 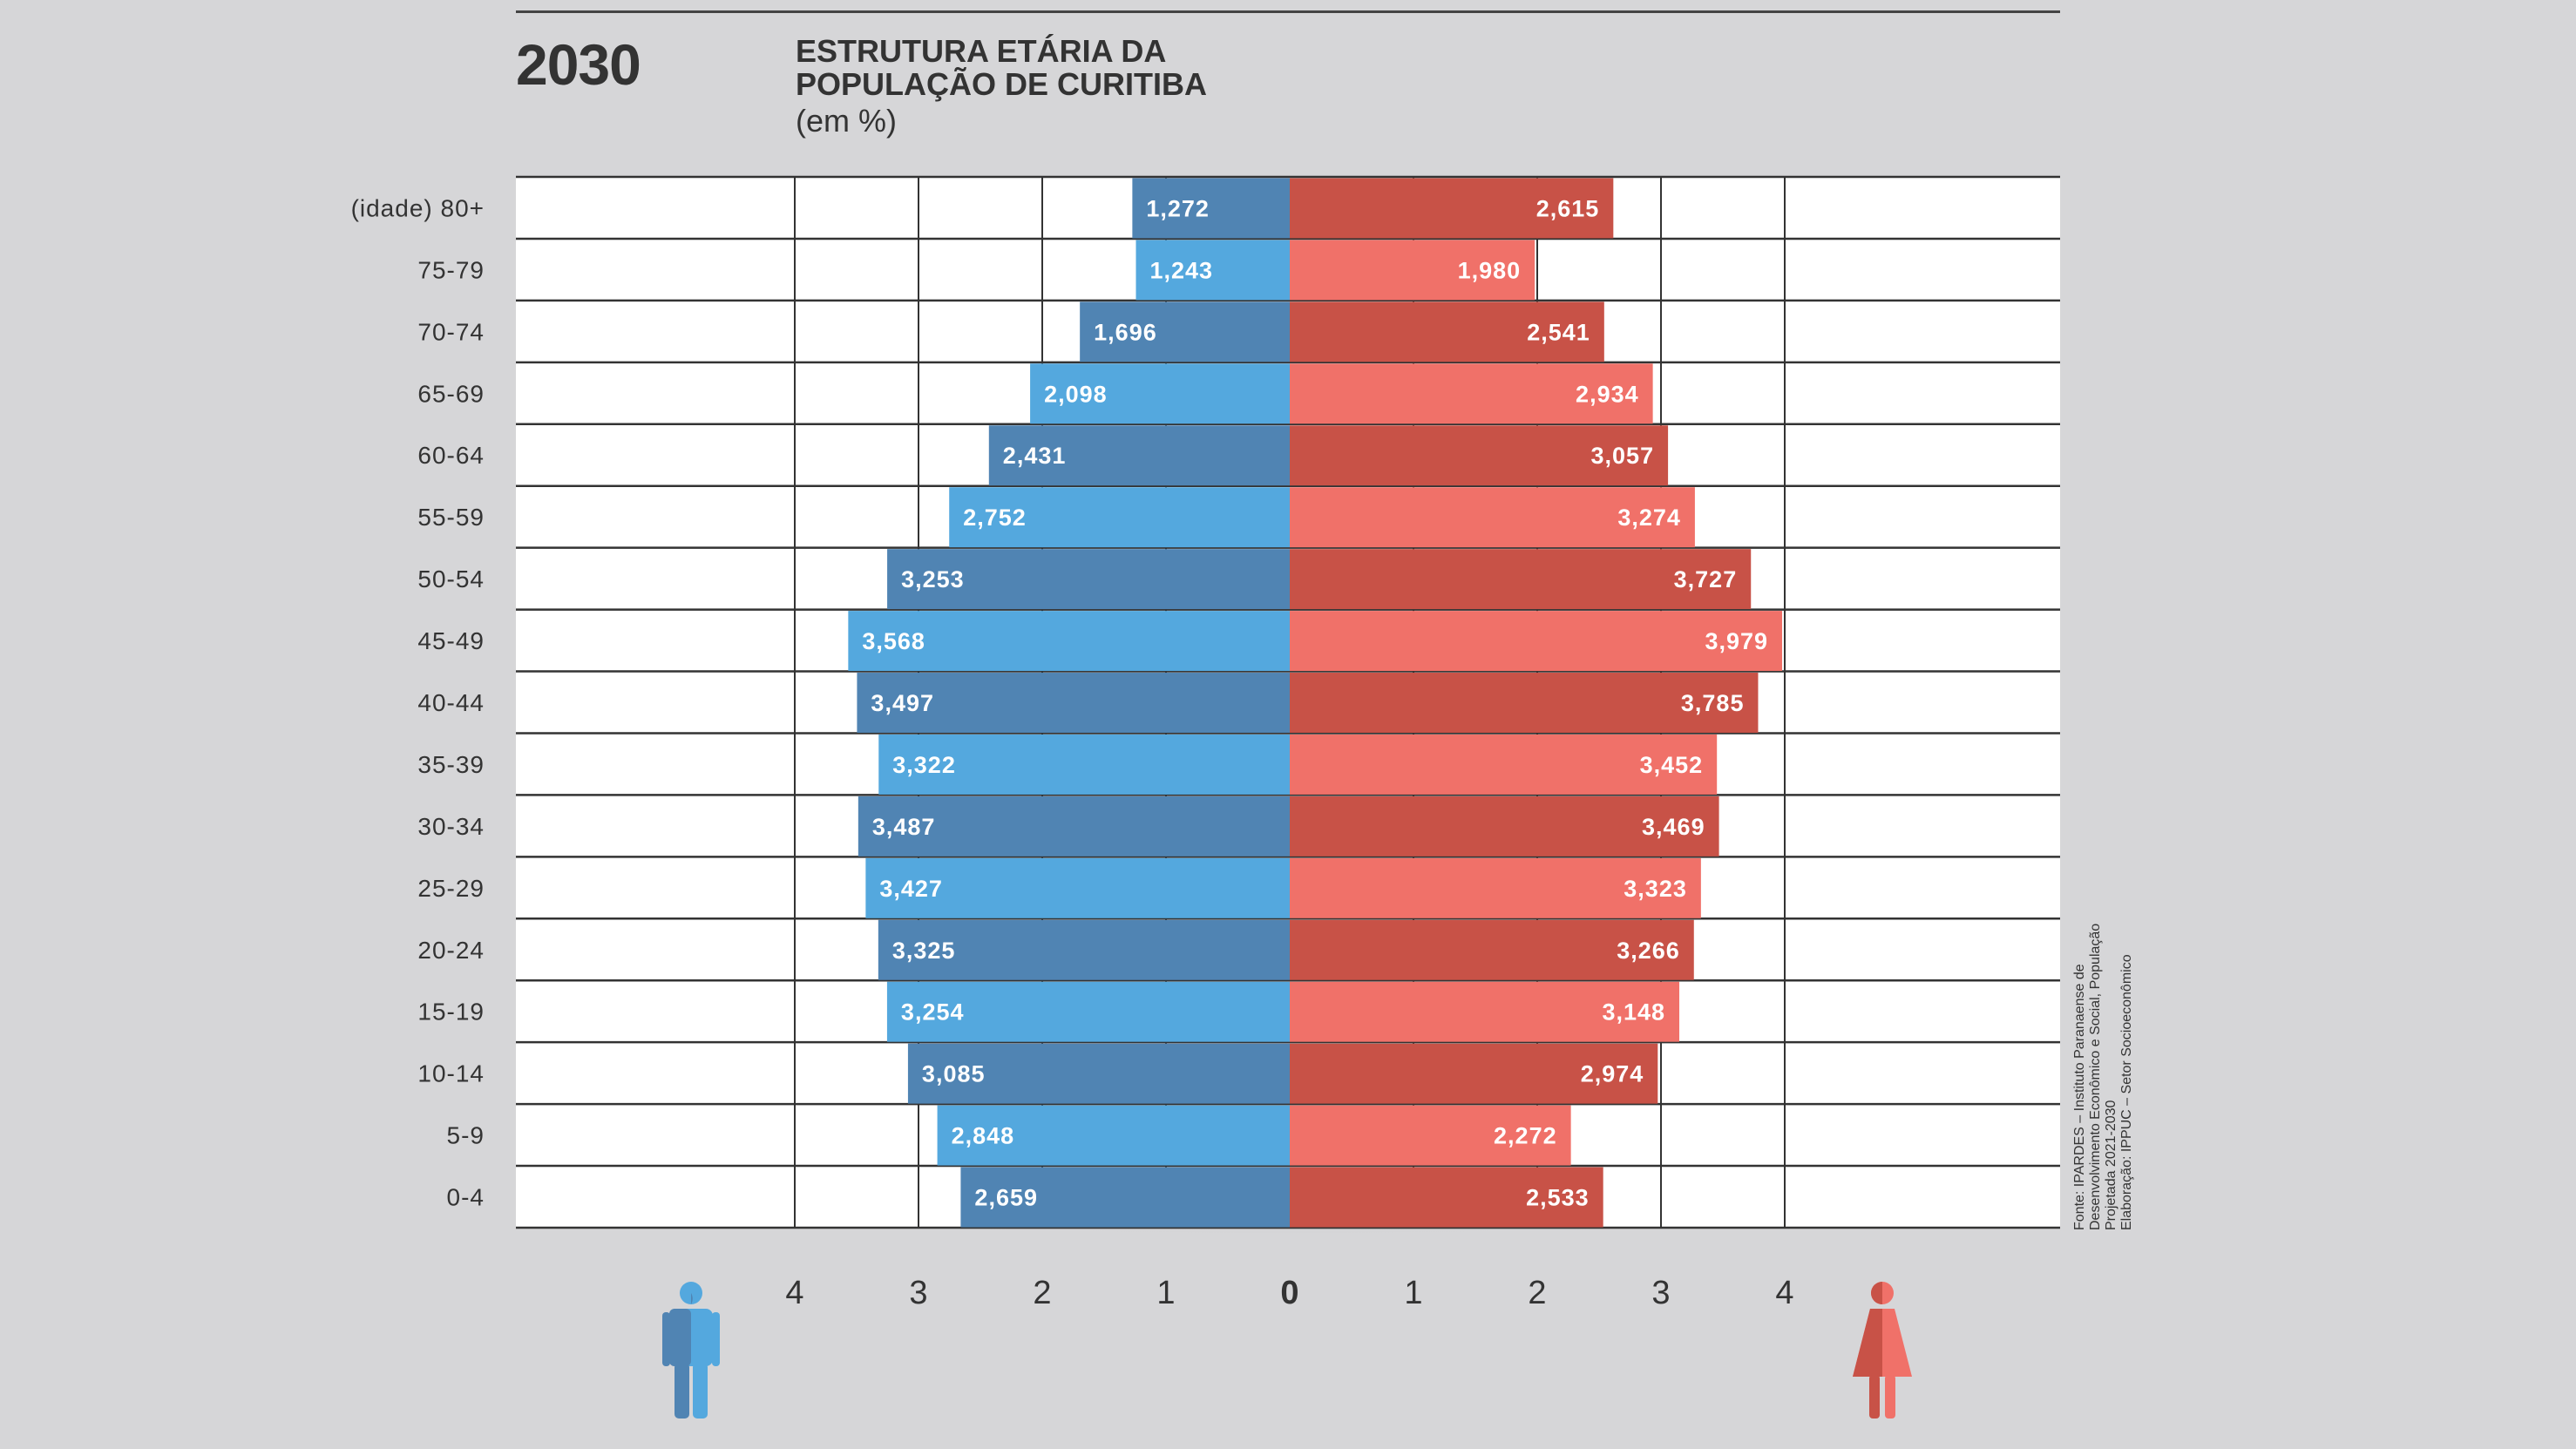 What do you see at coordinates (1181, 270) in the screenshot?
I see `male-value-label: 1,243` at bounding box center [1181, 270].